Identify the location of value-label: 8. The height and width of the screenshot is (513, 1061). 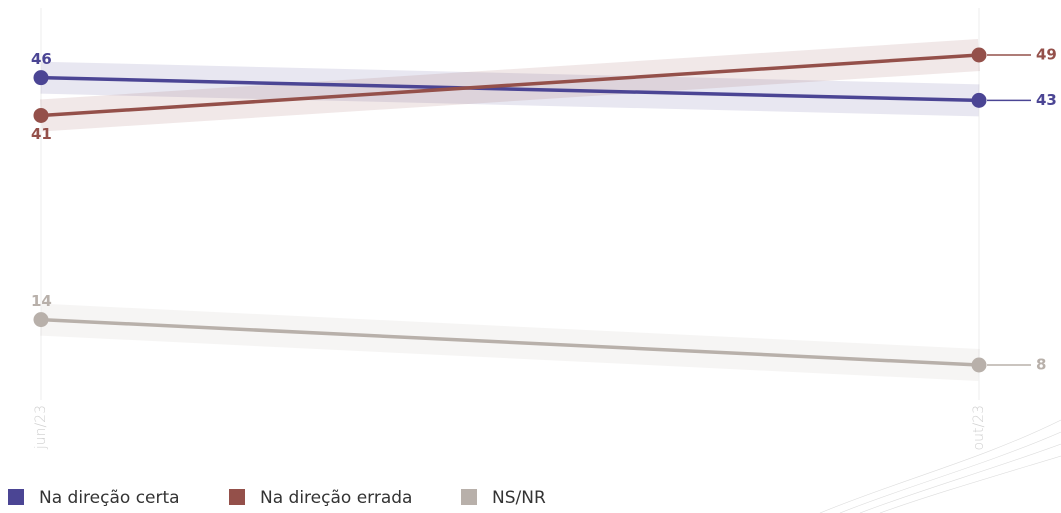
(1041, 365).